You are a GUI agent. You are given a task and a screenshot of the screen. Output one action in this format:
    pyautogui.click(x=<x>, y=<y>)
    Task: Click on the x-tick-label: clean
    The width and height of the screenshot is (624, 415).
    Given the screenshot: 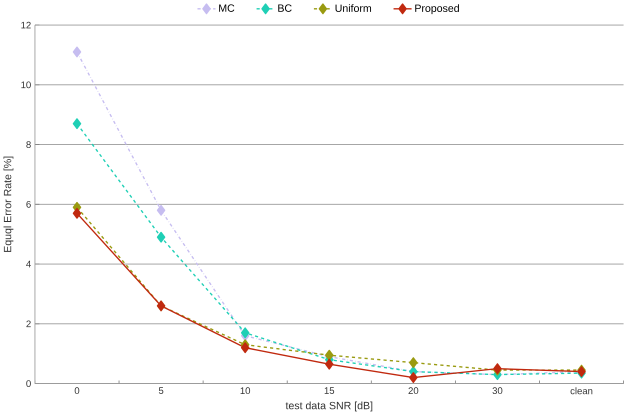 What is the action you would take?
    pyautogui.click(x=581, y=390)
    